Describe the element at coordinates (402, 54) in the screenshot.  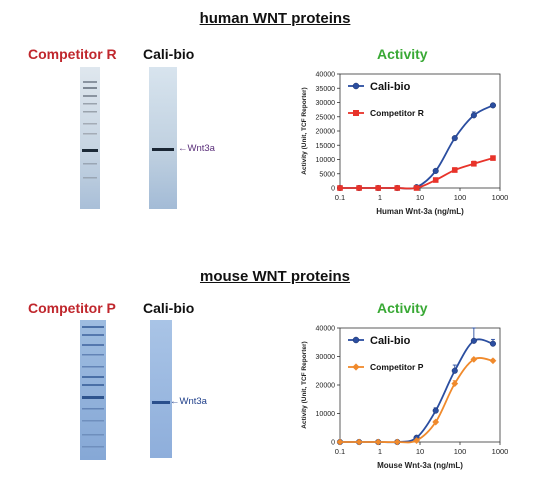
I see `activity-label-human: Activity` at that location.